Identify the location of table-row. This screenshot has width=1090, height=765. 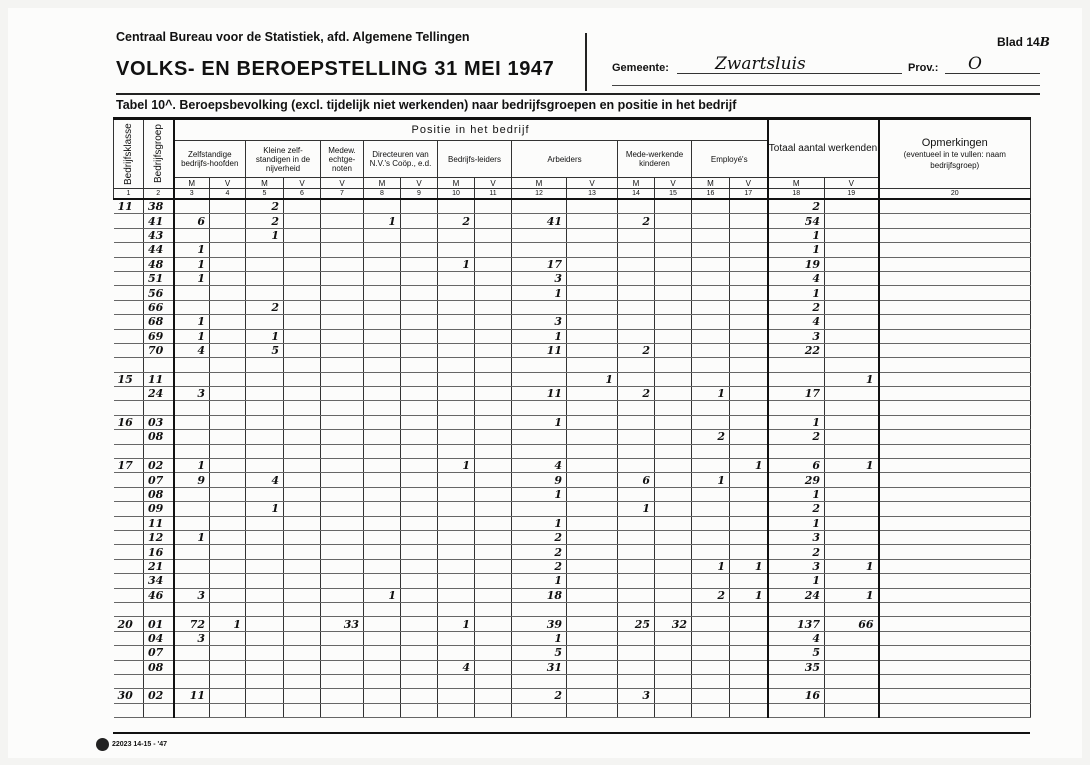
(572, 451).